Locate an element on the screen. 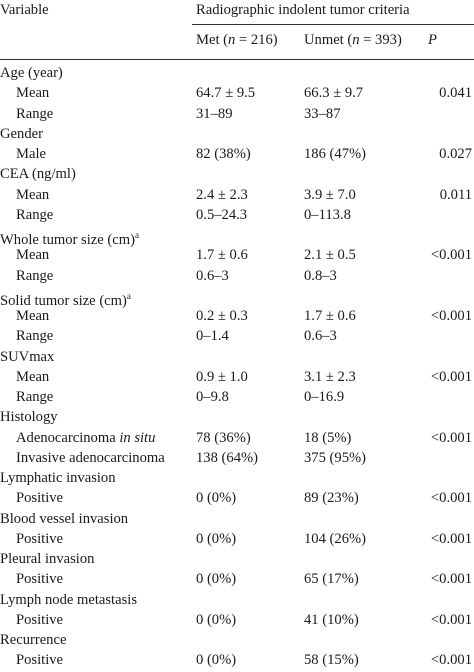 Image resolution: width=474 pixels, height=672 pixels. header-unmet: Unmet (n = 393) is located at coordinates (353, 40).